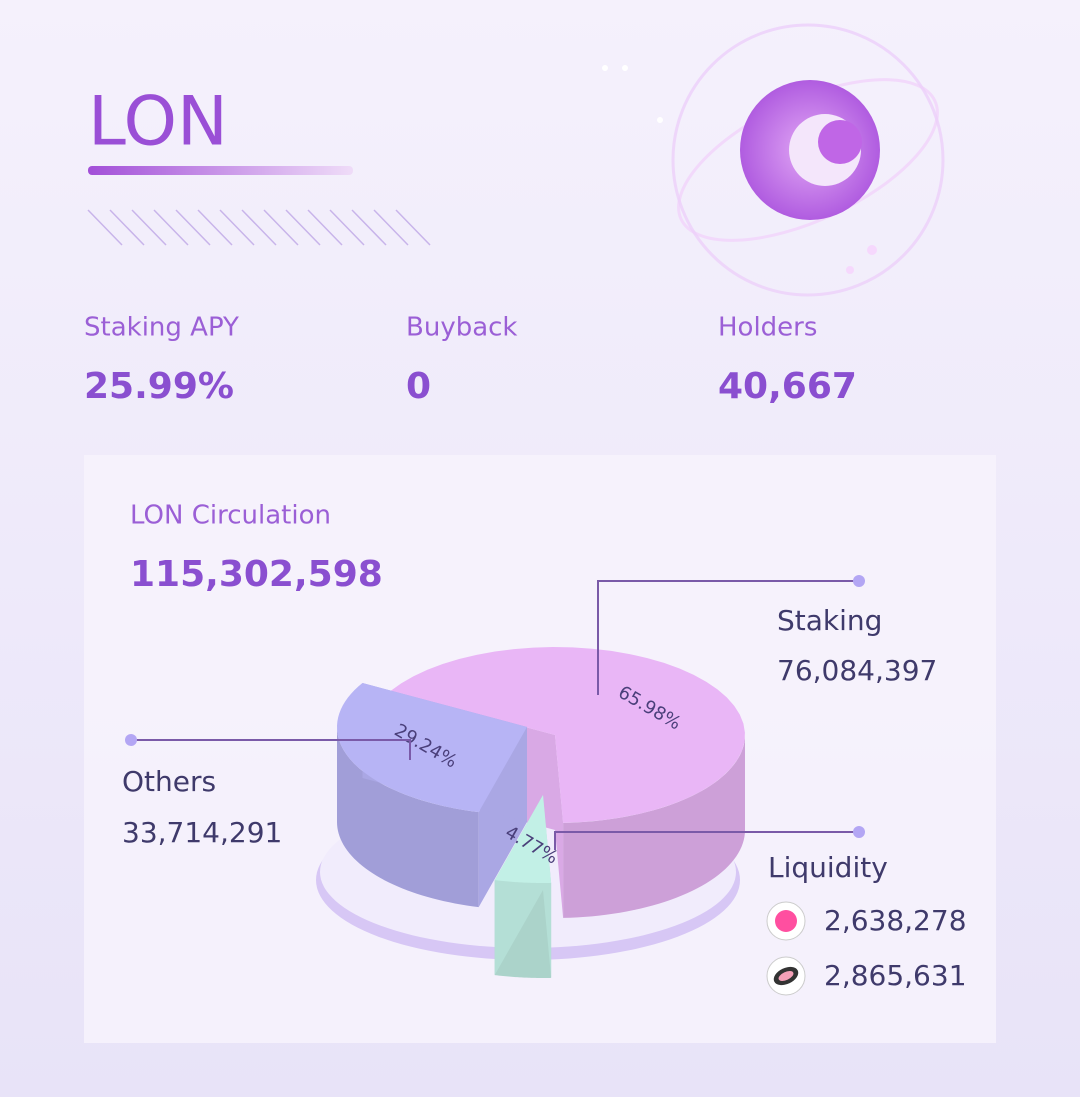  Describe the element at coordinates (829, 620) in the screenshot. I see `legend-staking: Staking` at that location.